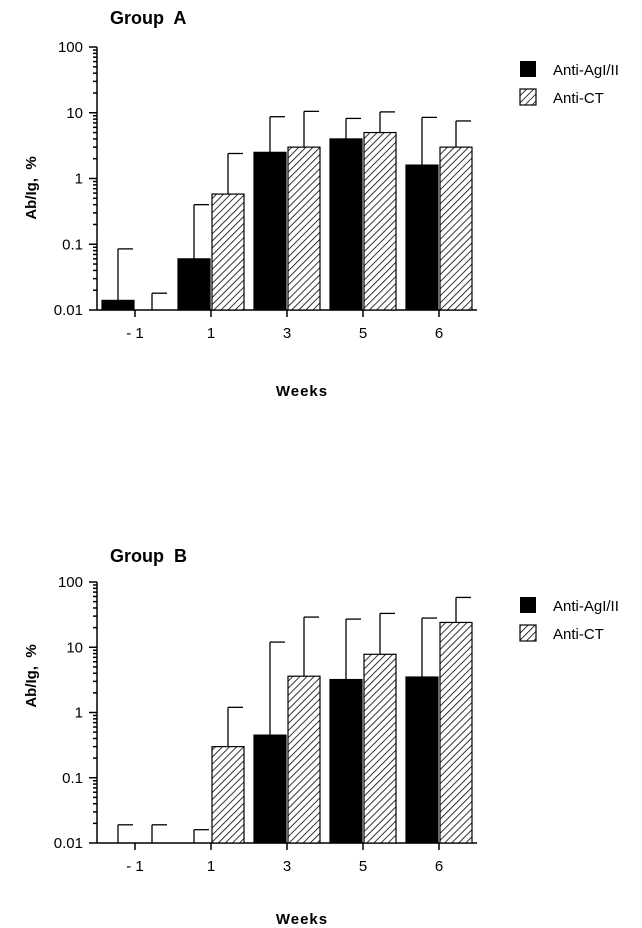 The width and height of the screenshot is (642, 928). What do you see at coordinates (148, 556) in the screenshot?
I see `chart-title: Group B` at bounding box center [148, 556].